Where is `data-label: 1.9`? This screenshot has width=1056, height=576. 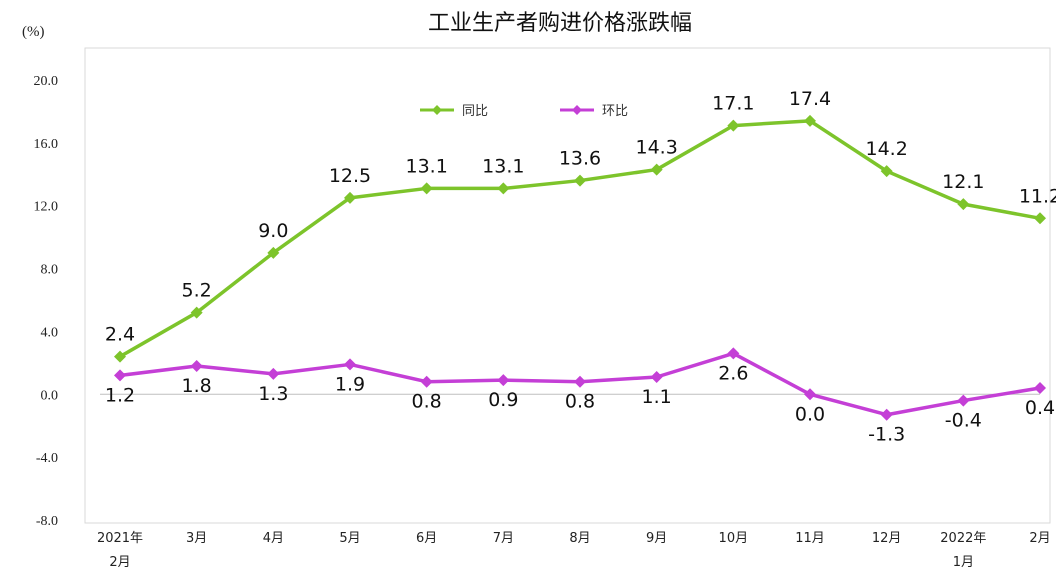 data-label: 1.9 is located at coordinates (350, 384).